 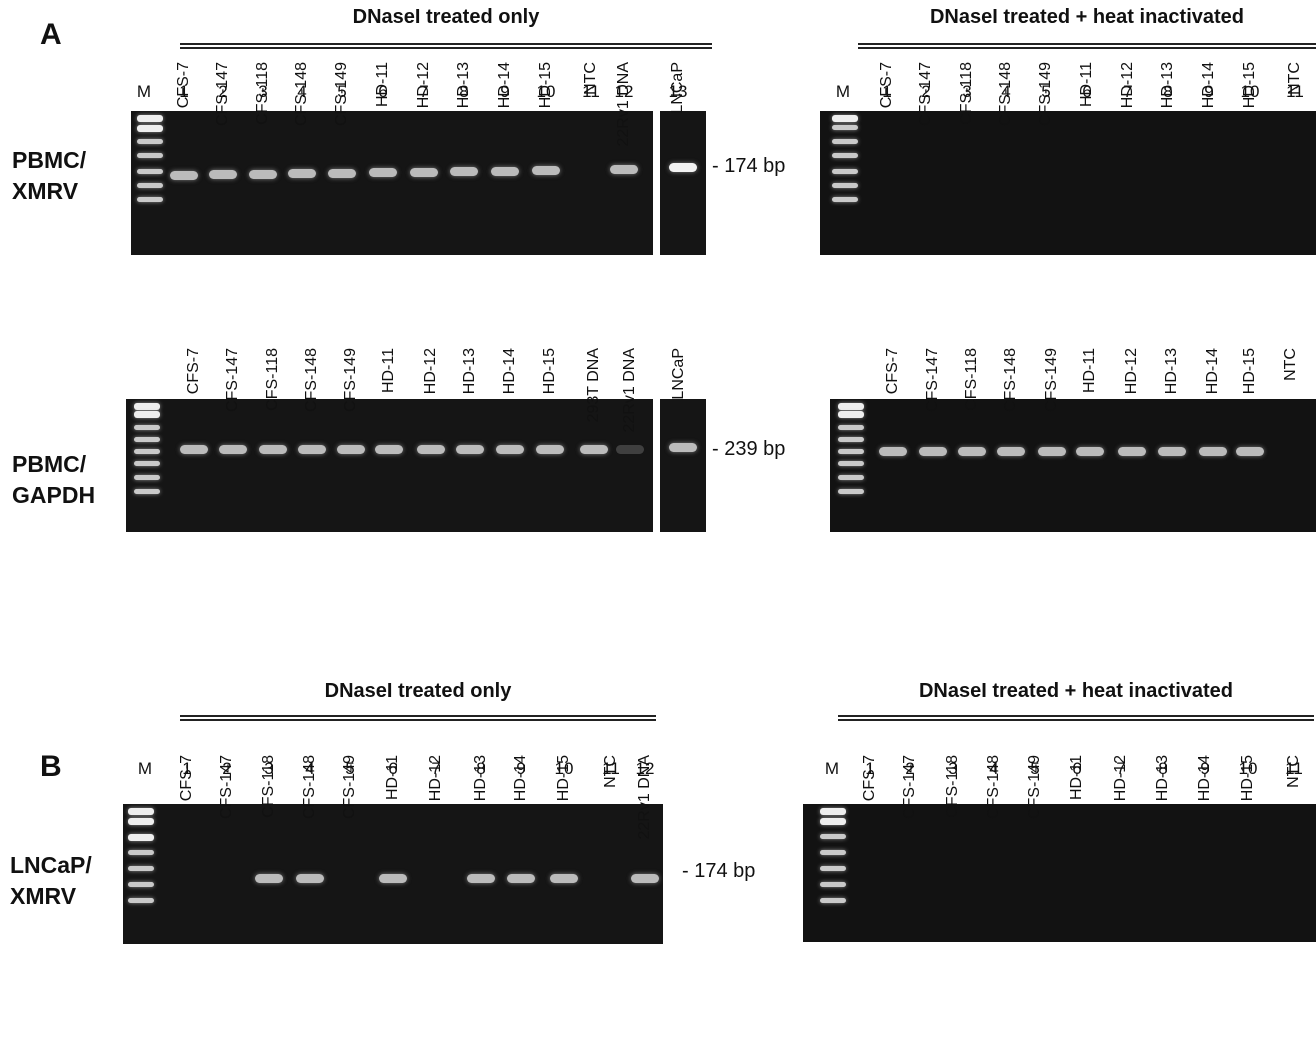 I want to click on sample-label: 293T DNA, so click(x=594, y=448).